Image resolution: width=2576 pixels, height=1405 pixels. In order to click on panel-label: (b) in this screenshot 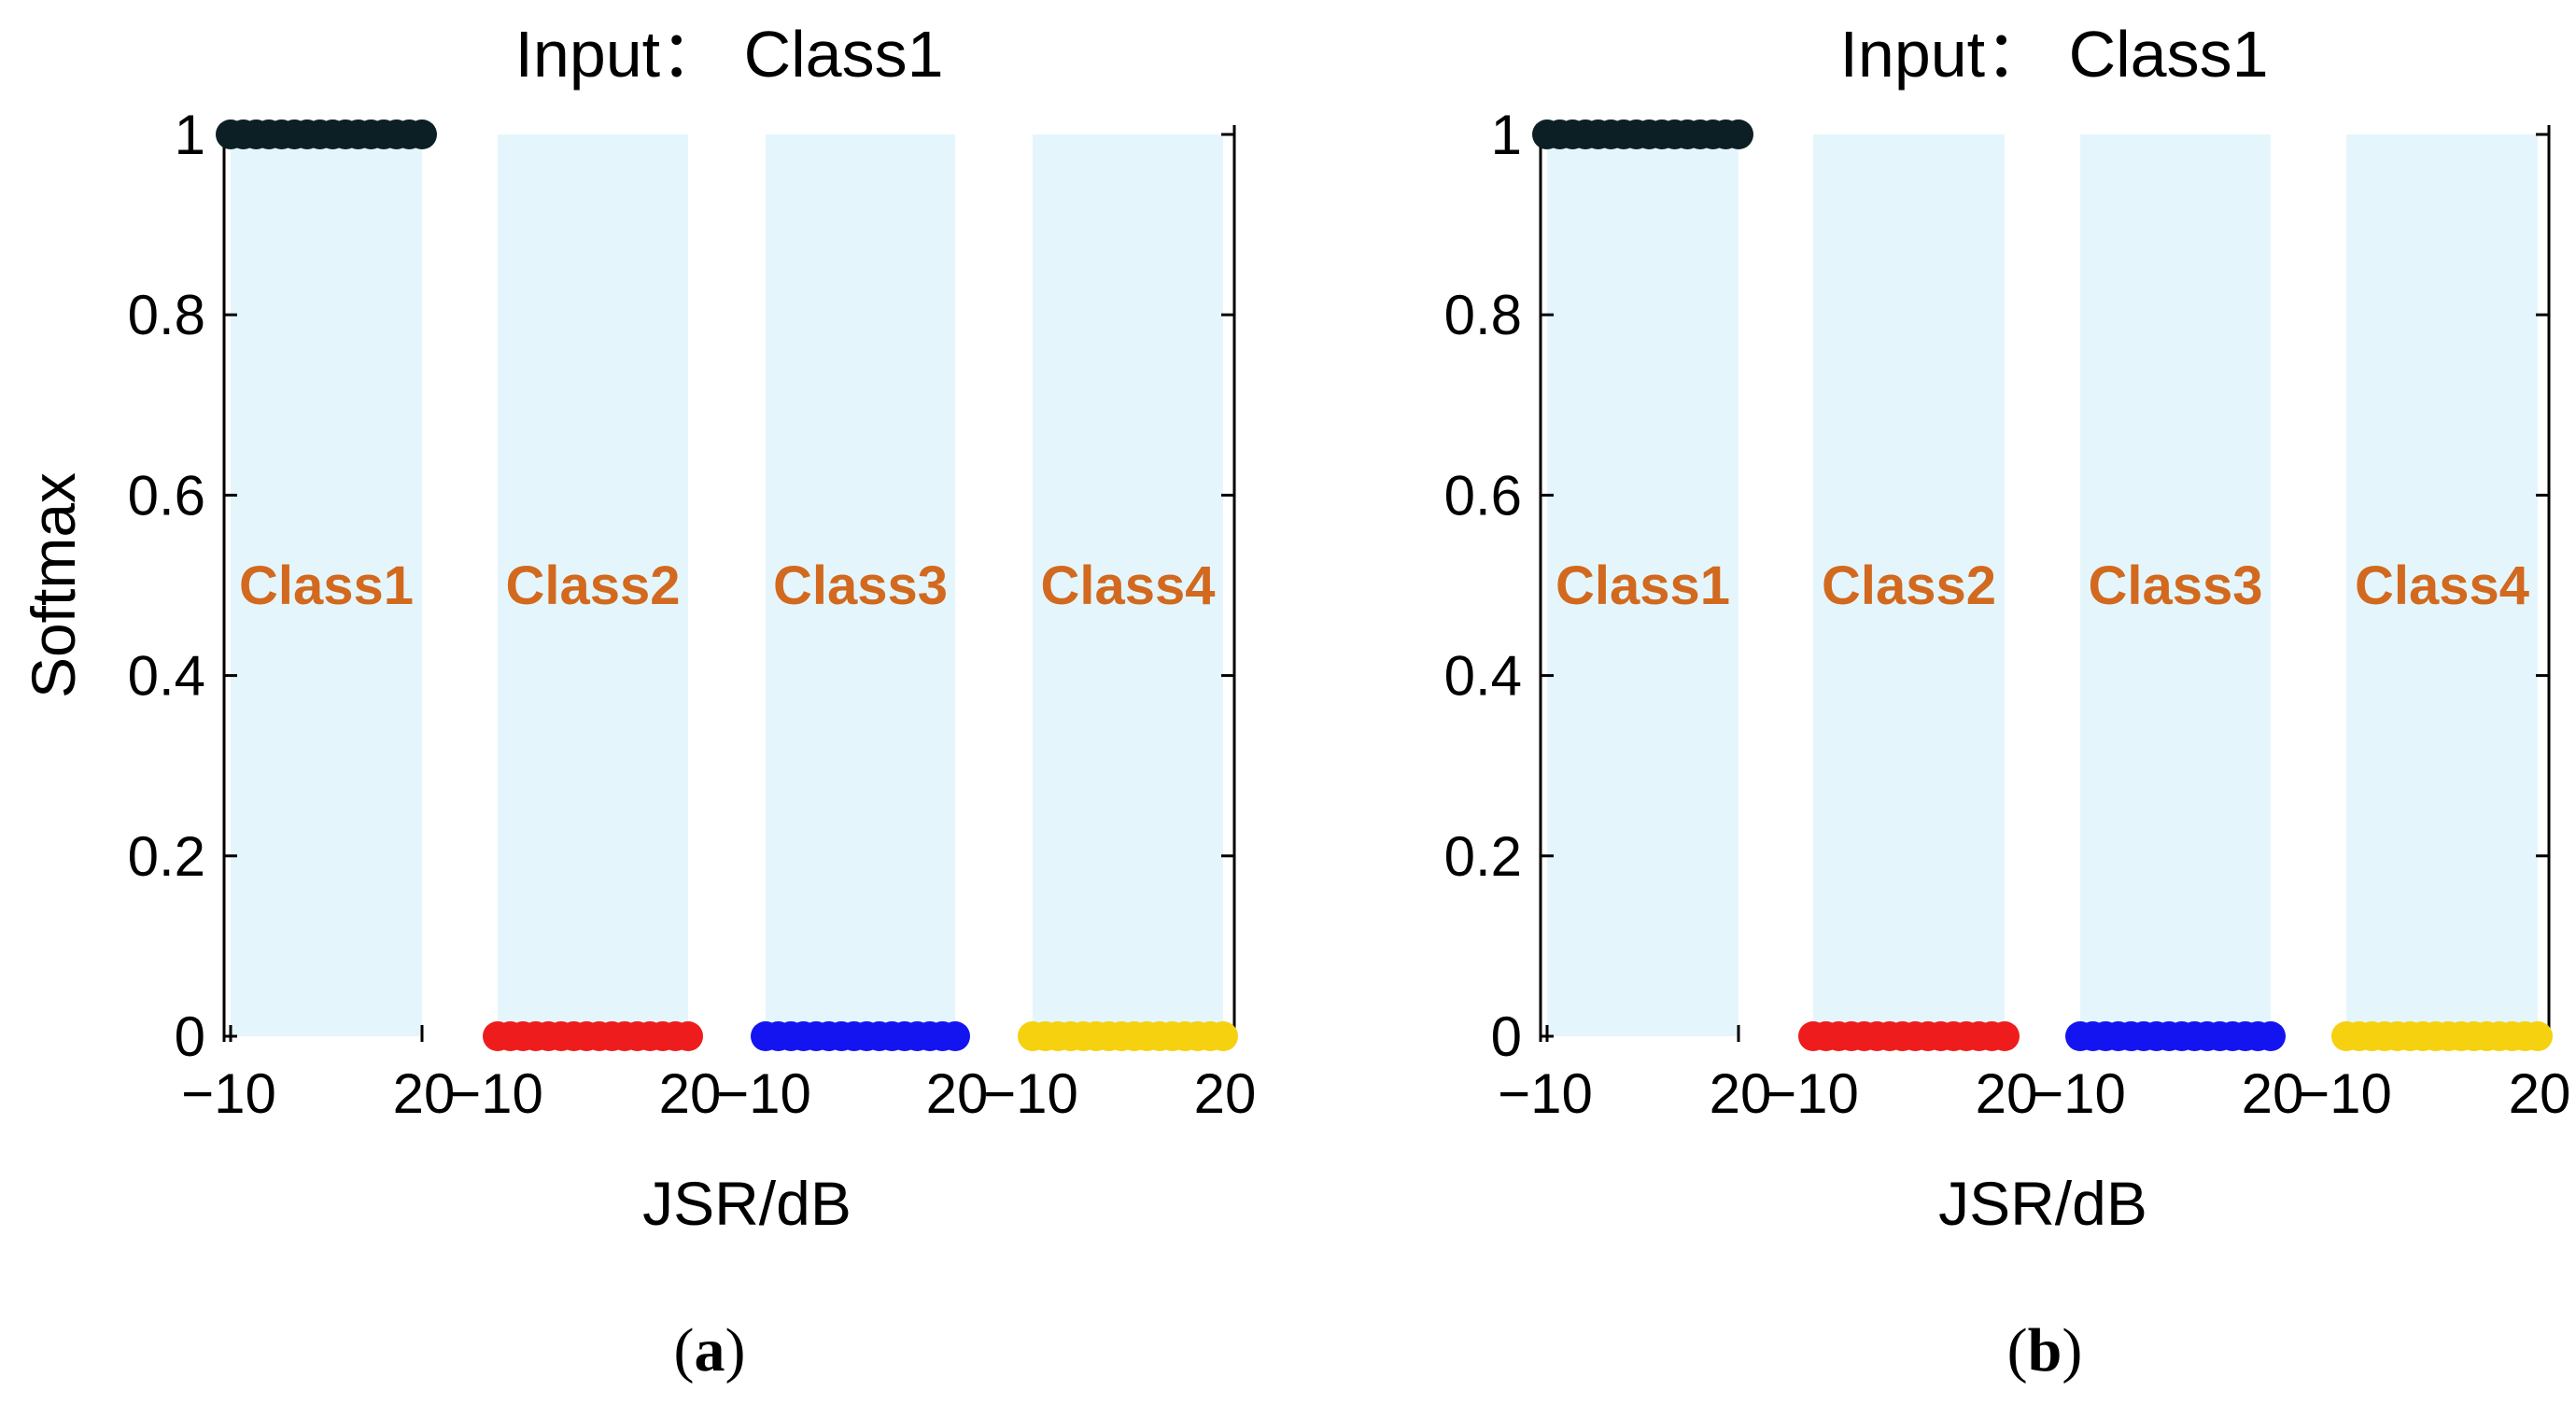, I will do `click(2045, 1350)`.